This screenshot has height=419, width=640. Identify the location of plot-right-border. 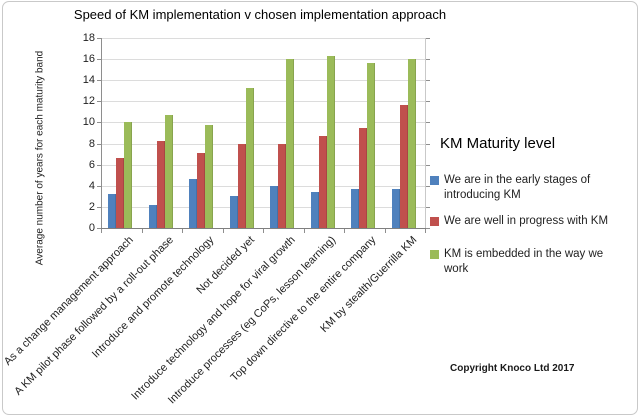
(425, 133).